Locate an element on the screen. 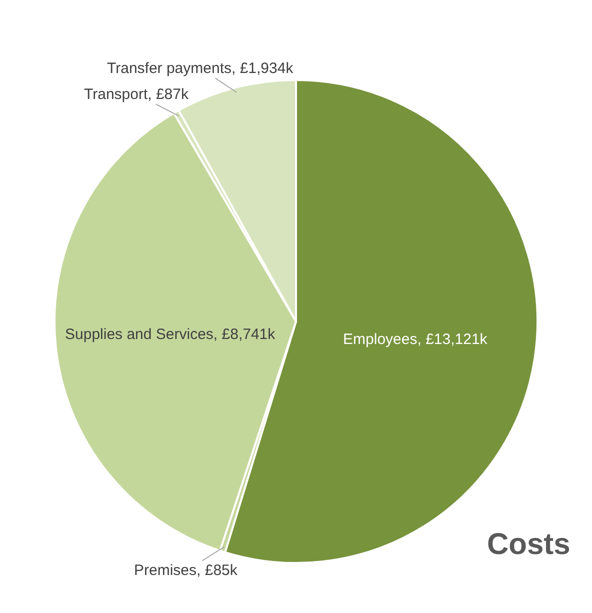  slice-label: Employees, £13,121k is located at coordinates (415, 339).